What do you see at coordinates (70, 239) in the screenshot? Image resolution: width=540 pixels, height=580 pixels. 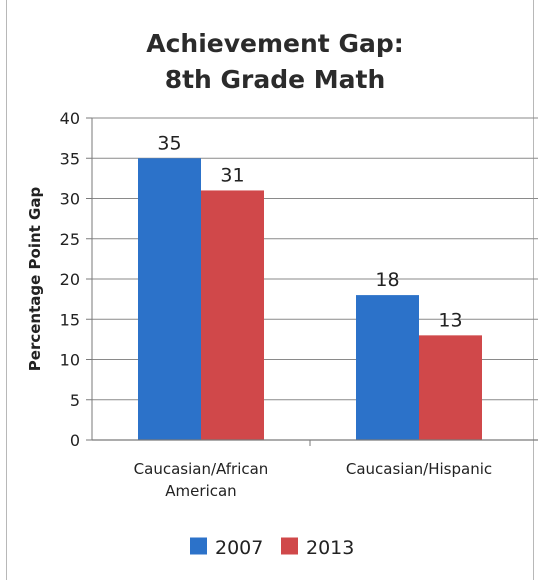 I see `y-tick-label-25: 25` at bounding box center [70, 239].